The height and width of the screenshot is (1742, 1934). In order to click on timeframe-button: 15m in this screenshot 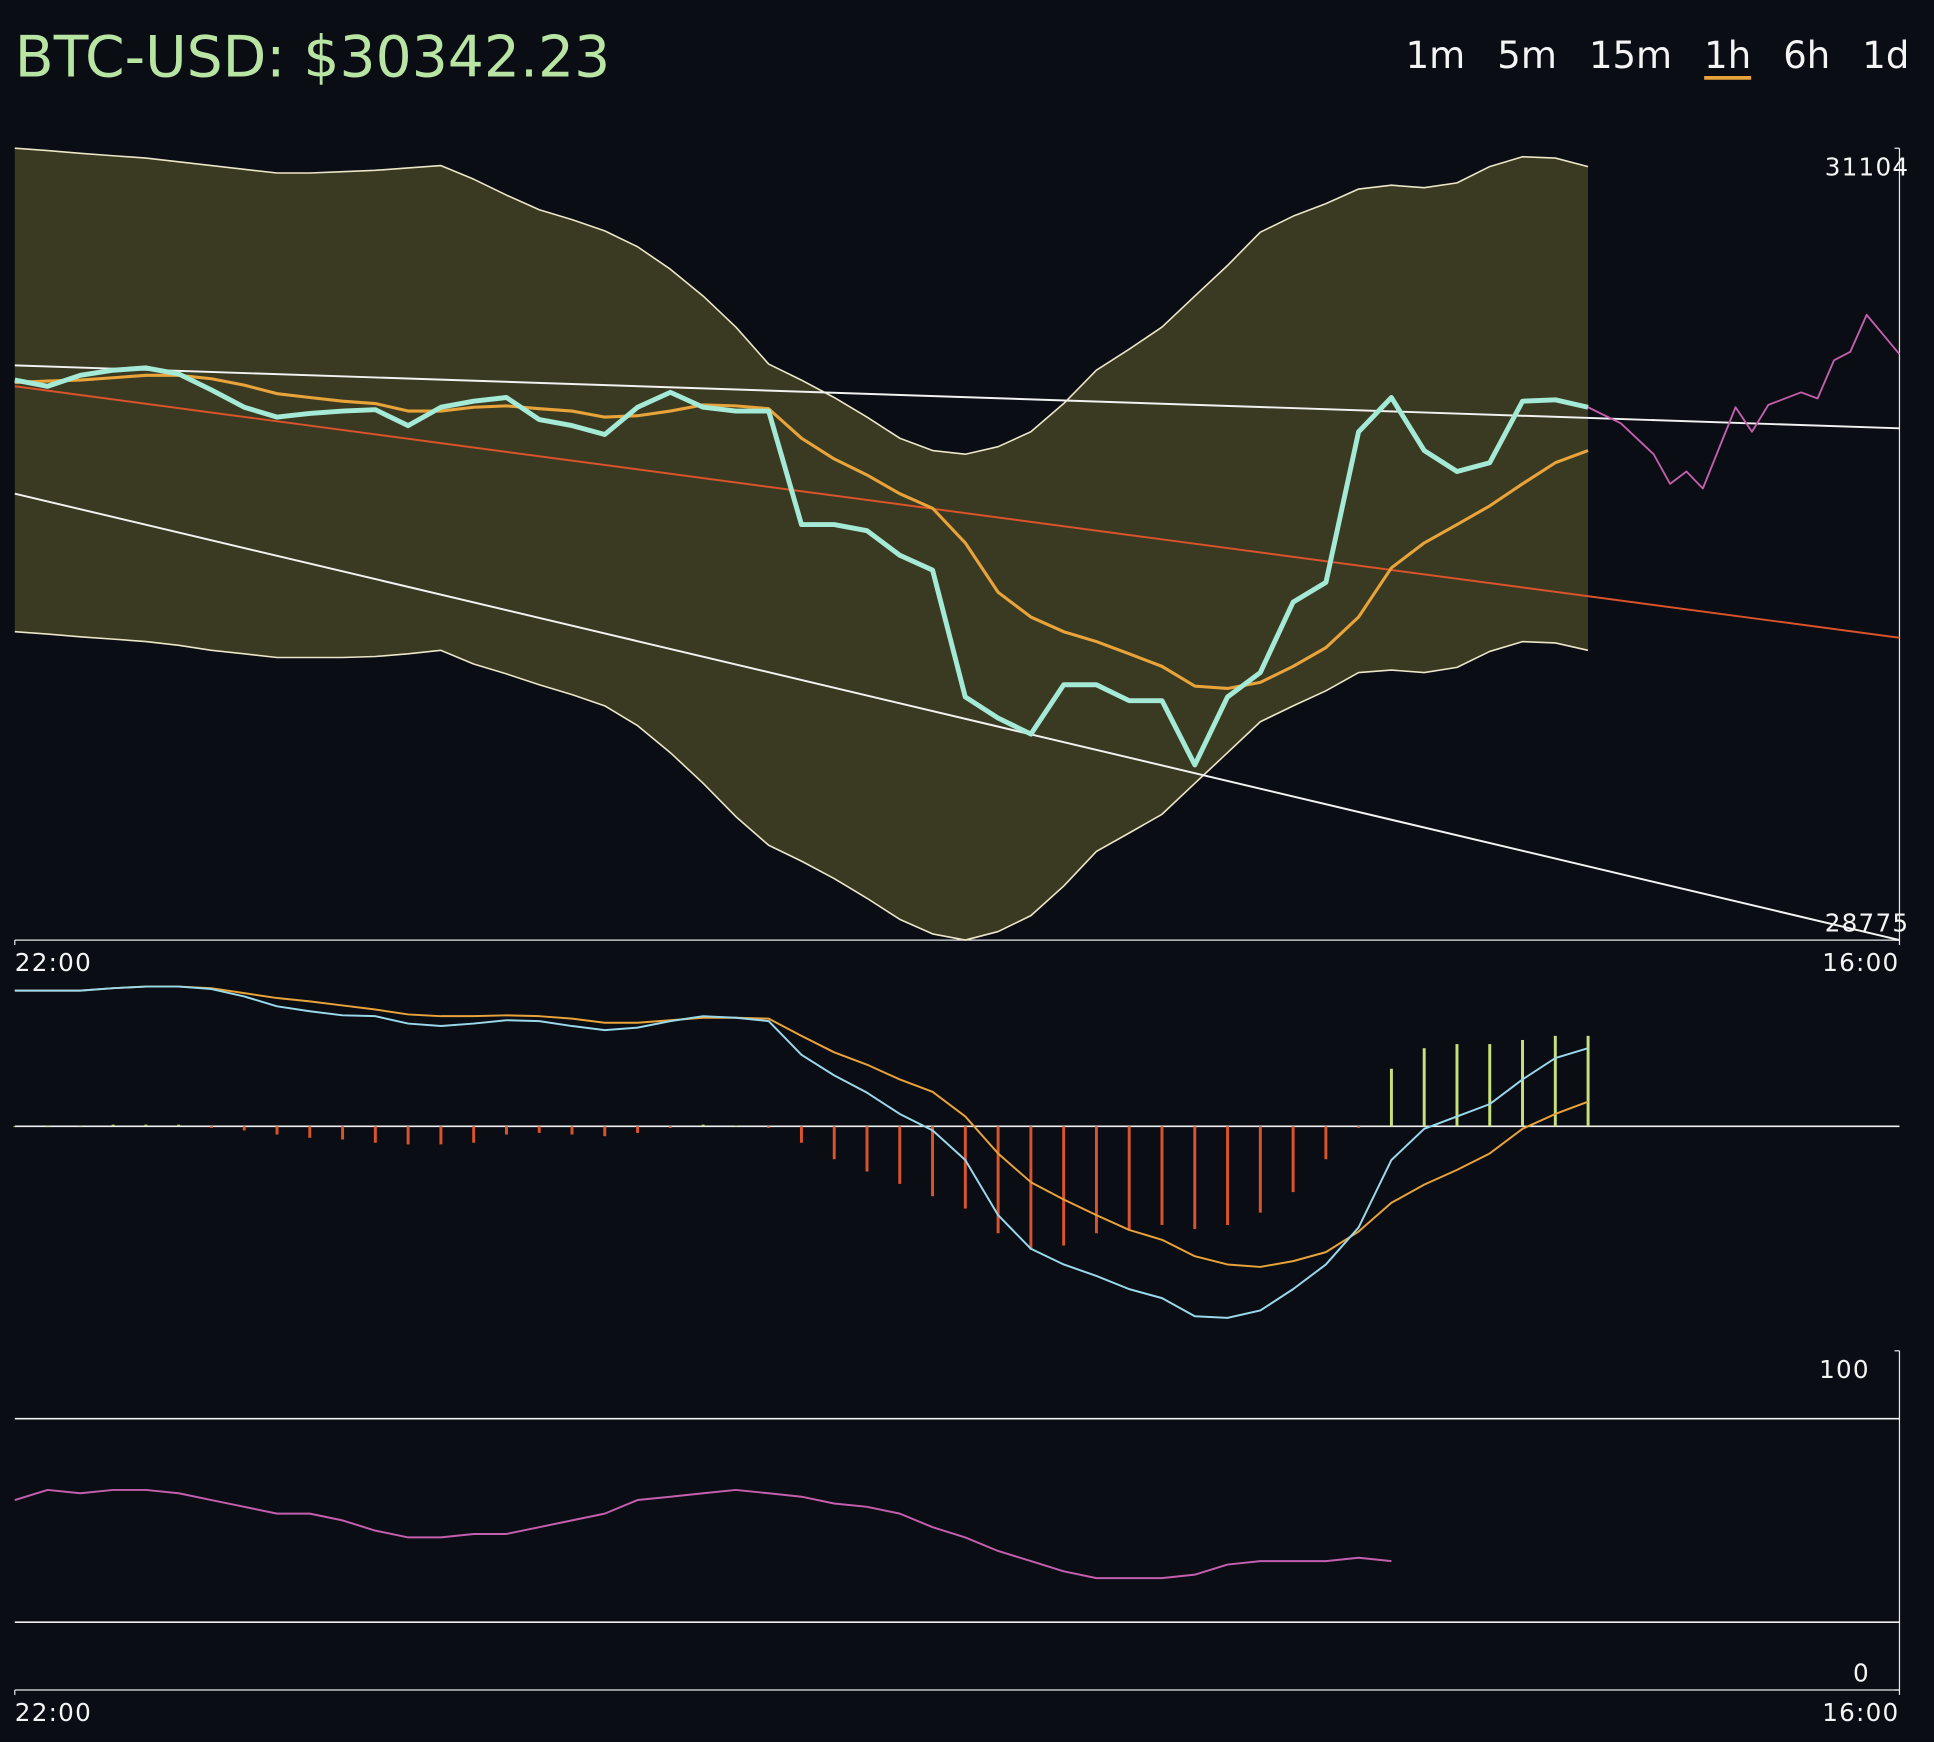, I will do `click(1630, 55)`.